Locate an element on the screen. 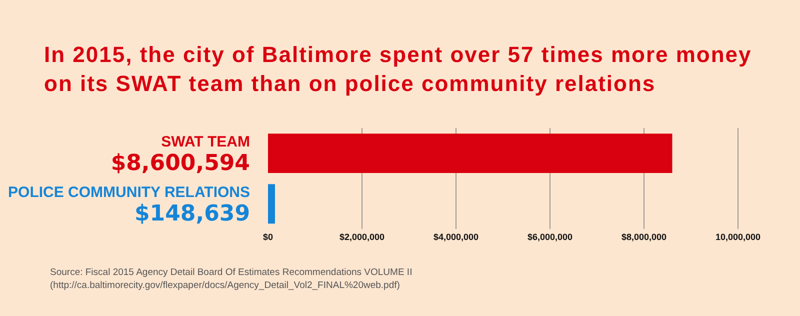 This screenshot has height=316, width=800. x-tick-label: $4,000,000 is located at coordinates (456, 237).